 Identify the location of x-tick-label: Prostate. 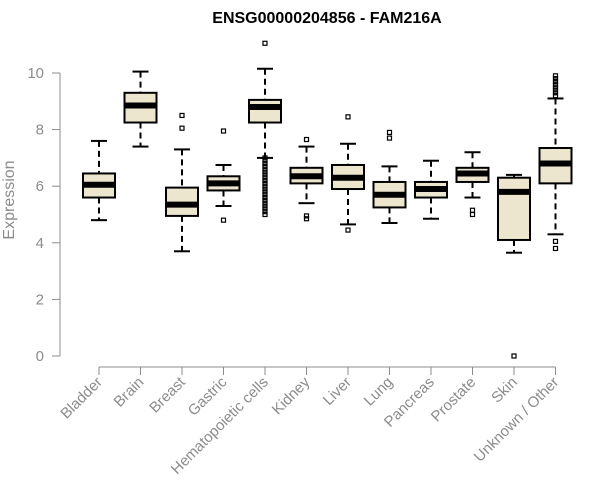
(454, 400).